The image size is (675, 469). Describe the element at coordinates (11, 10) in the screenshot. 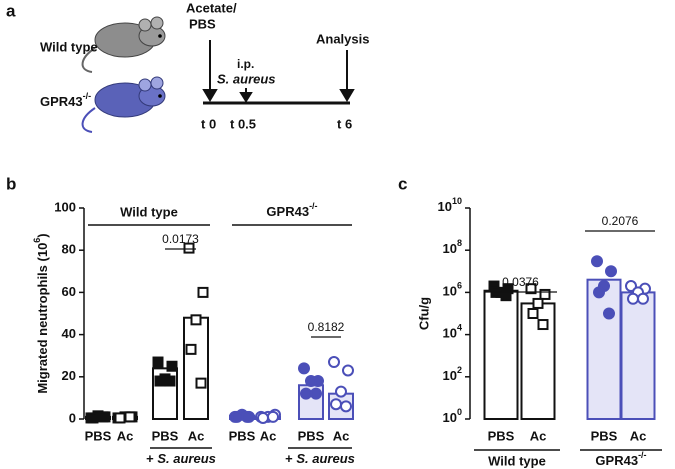

I see `panel-letter: a` at that location.